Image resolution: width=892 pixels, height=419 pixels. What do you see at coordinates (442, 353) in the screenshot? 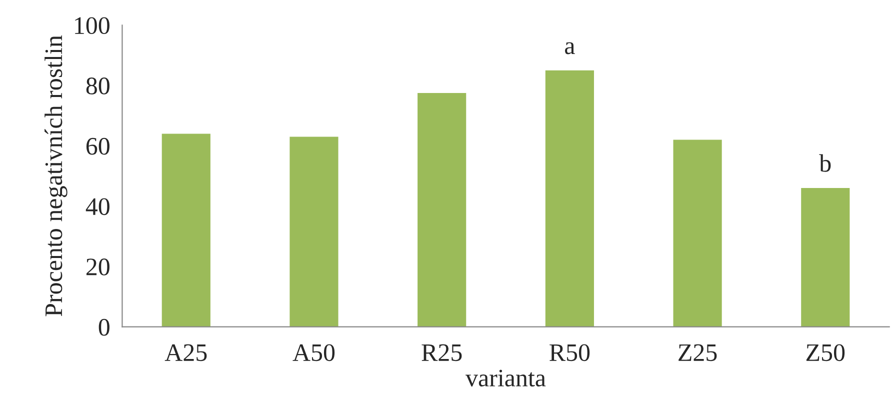
I see `x-tick-label: R25` at bounding box center [442, 353].